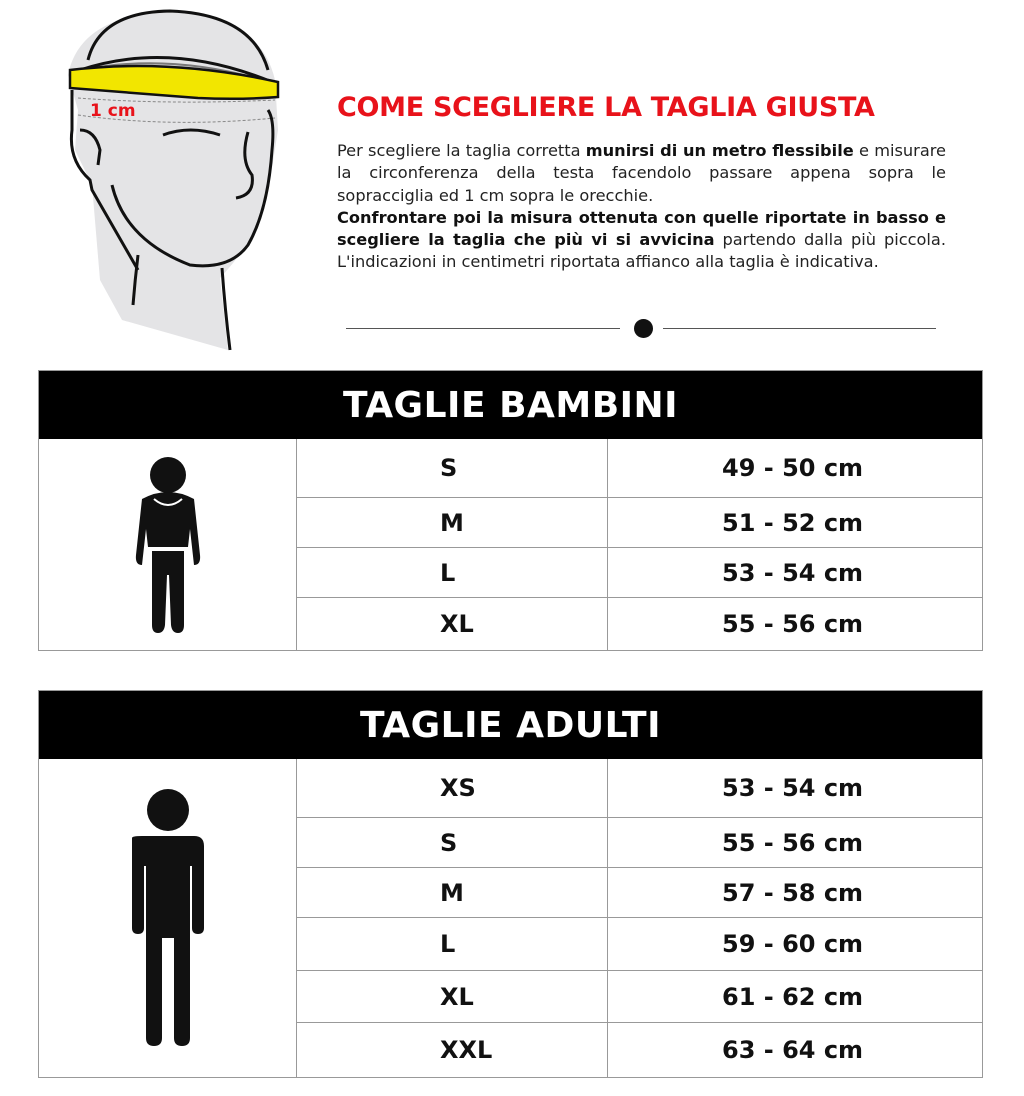  What do you see at coordinates (639, 624) in the screenshot?
I see `table-row: XL 55 - 56 cm` at bounding box center [639, 624].